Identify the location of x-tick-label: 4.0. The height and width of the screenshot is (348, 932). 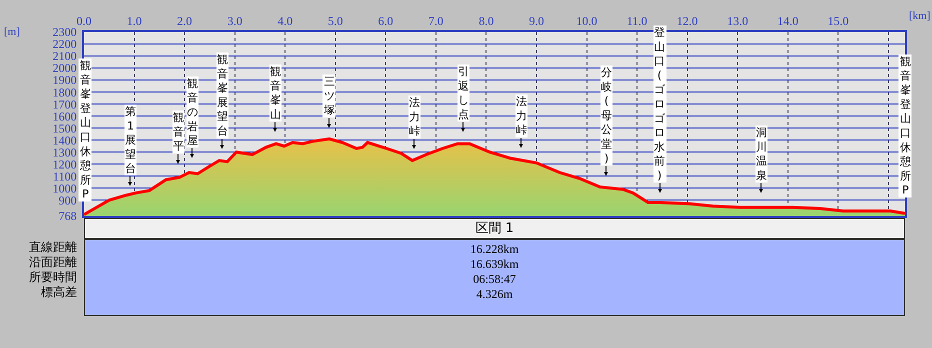
(285, 21).